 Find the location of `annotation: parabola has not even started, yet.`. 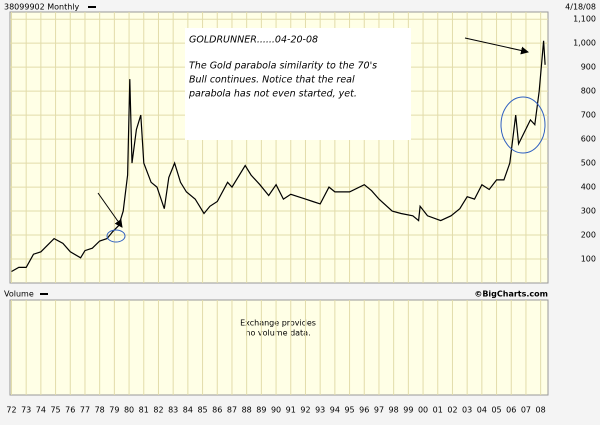

annotation: parabola has not even started, yet. is located at coordinates (272, 94).